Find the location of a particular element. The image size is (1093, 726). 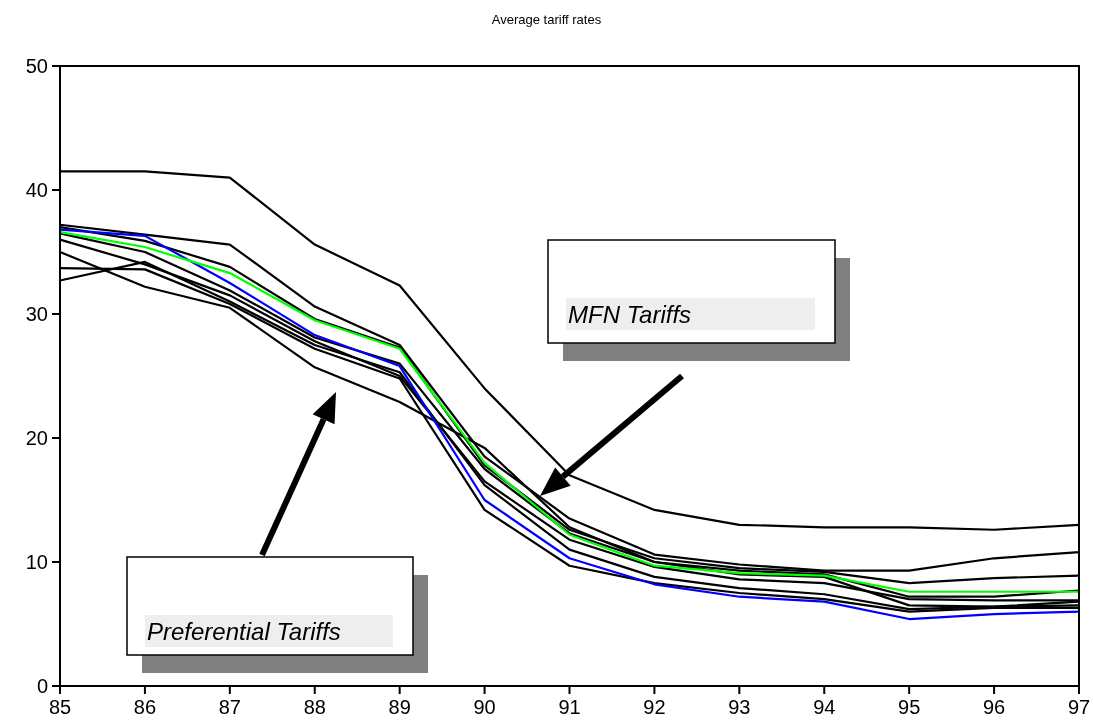

x-tick-label: 95 is located at coordinates (909, 707).